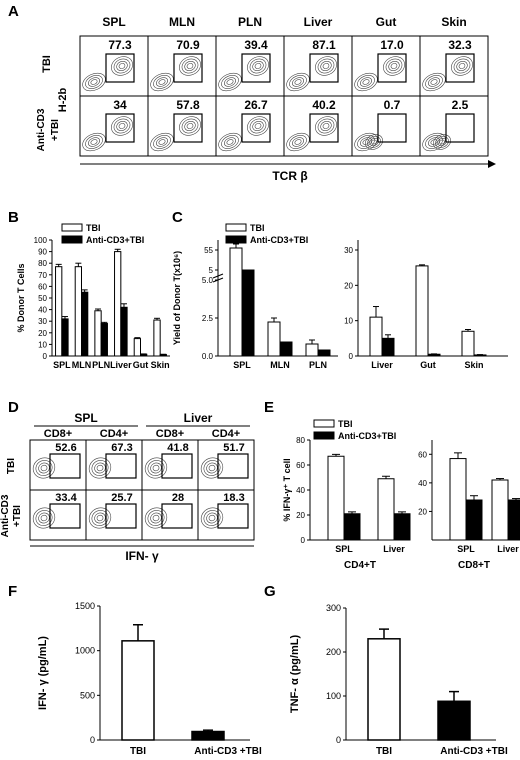 The height and width of the screenshot is (760, 520). What do you see at coordinates (13, 217) in the screenshot?
I see `panel-letter-b: B` at bounding box center [13, 217].